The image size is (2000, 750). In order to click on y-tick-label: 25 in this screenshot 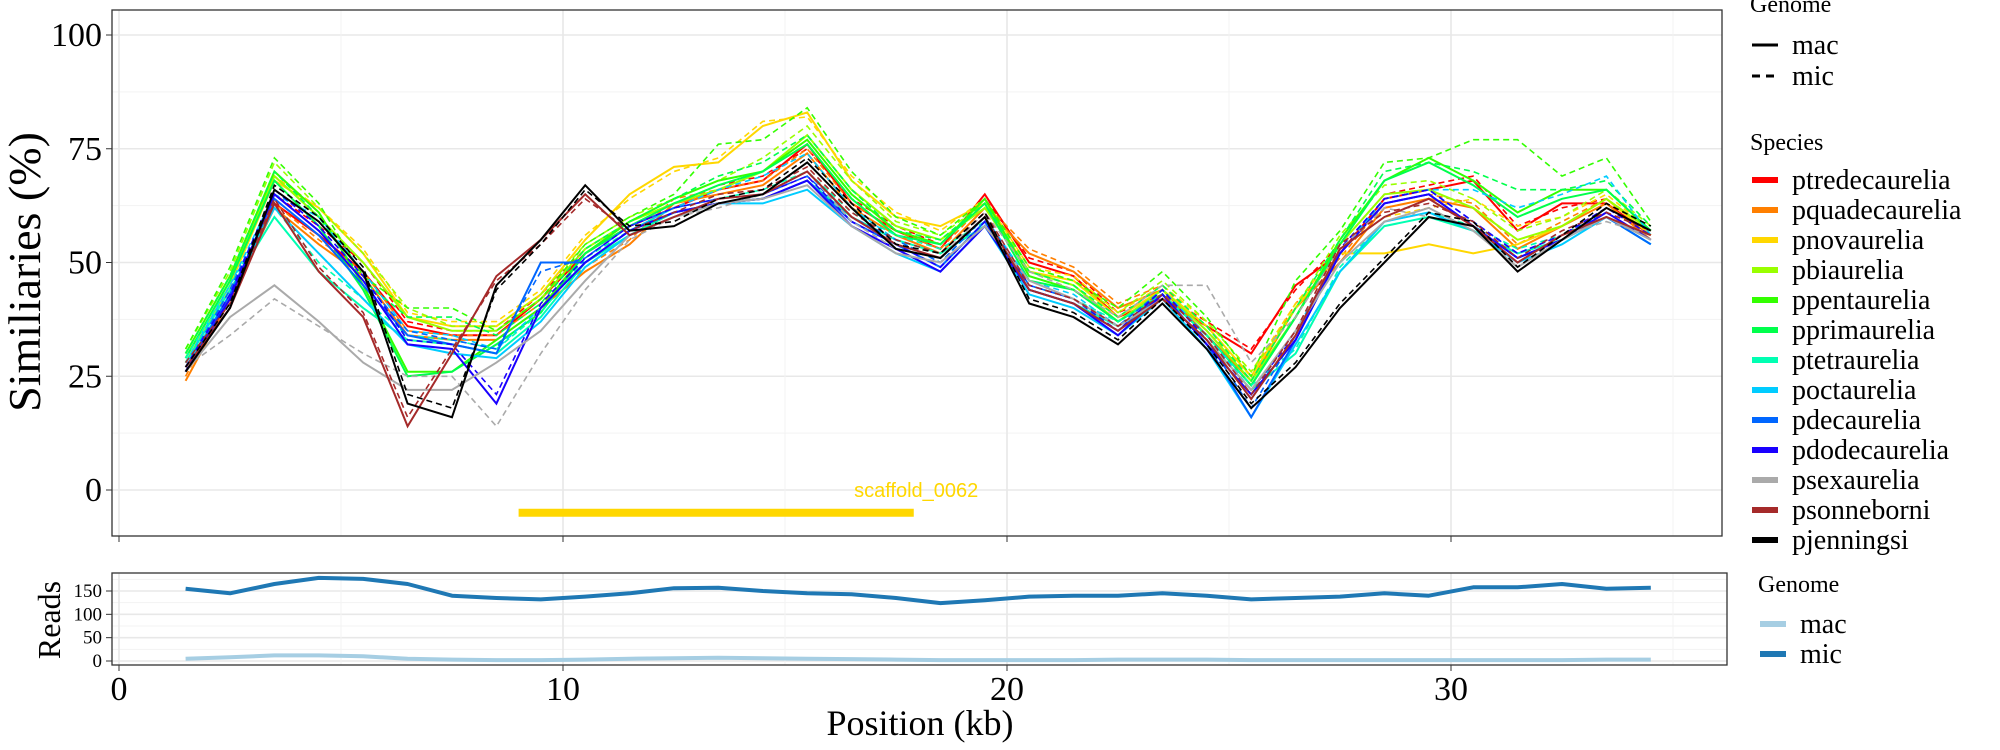, I will do `click(85, 376)`.